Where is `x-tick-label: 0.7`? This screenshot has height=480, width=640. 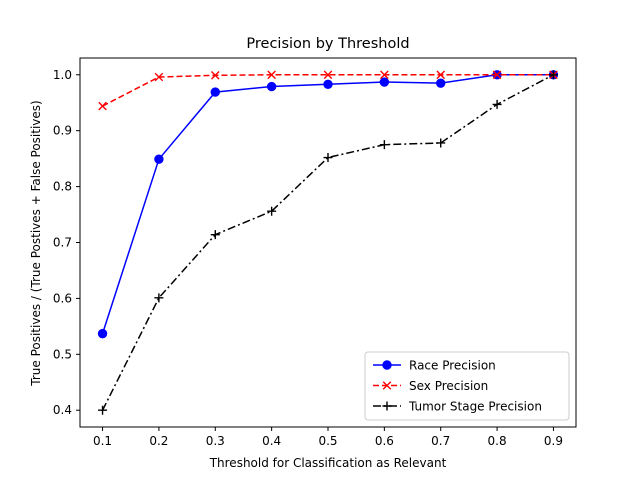
x-tick-label: 0.7 is located at coordinates (440, 441).